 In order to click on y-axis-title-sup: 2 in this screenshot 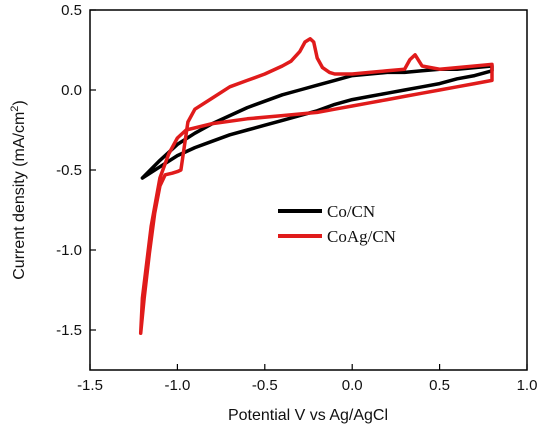, I will do `click(15, 109)`.